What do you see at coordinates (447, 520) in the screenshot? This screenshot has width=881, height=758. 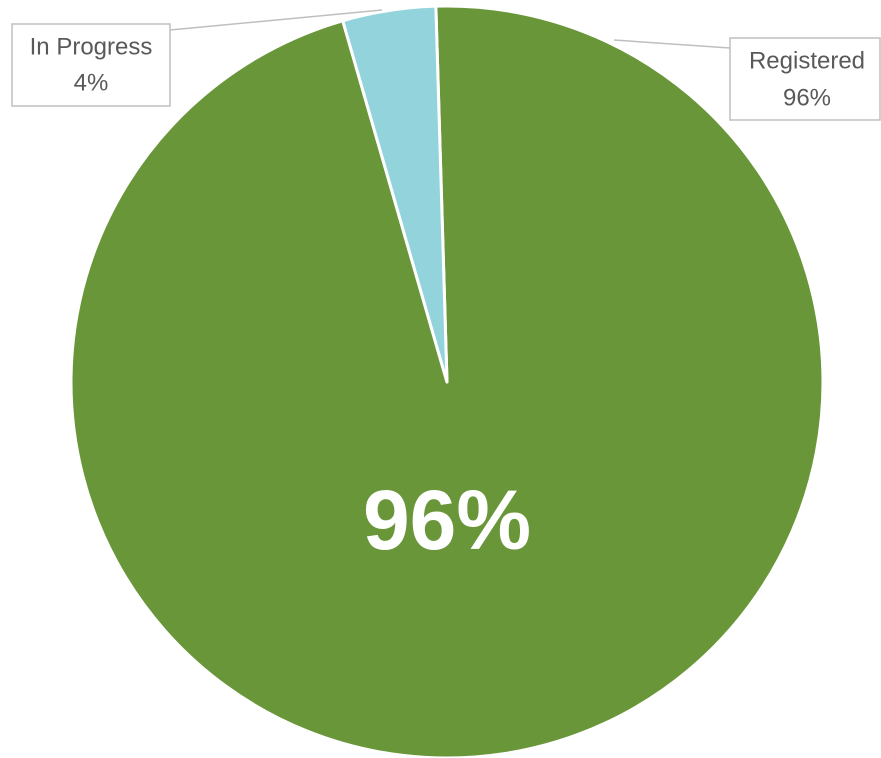 I see `center-label: 96%` at bounding box center [447, 520].